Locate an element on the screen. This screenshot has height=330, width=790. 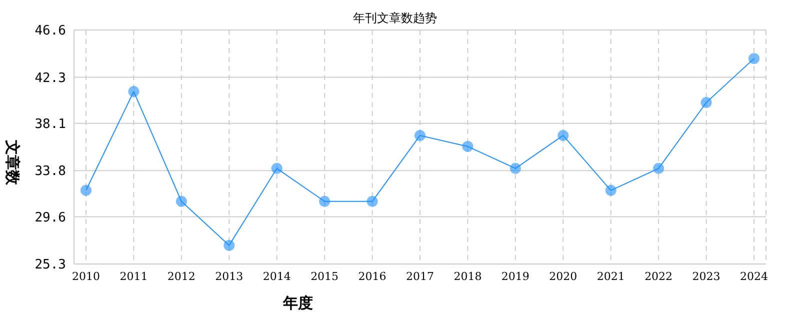
y-tick-label: 25.3 is located at coordinates (50, 265).